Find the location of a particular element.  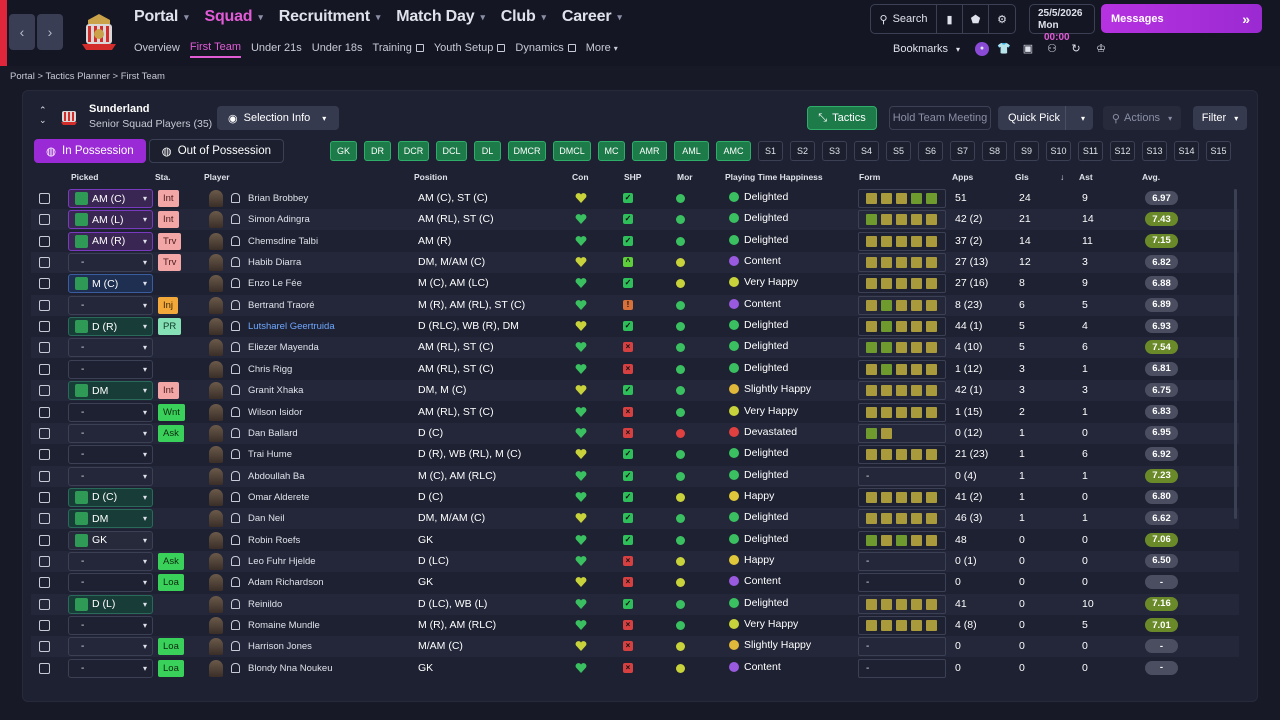

subnav-first-team: First Team is located at coordinates (215, 49).